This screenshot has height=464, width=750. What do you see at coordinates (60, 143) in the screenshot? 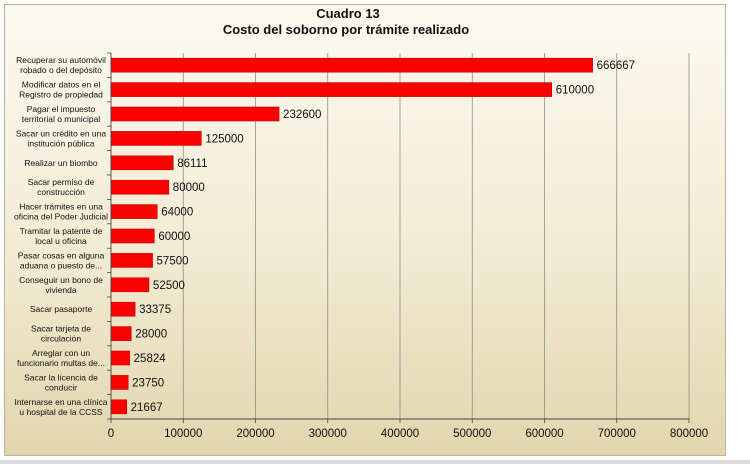
I see `category-label-line: institución pública` at bounding box center [60, 143].